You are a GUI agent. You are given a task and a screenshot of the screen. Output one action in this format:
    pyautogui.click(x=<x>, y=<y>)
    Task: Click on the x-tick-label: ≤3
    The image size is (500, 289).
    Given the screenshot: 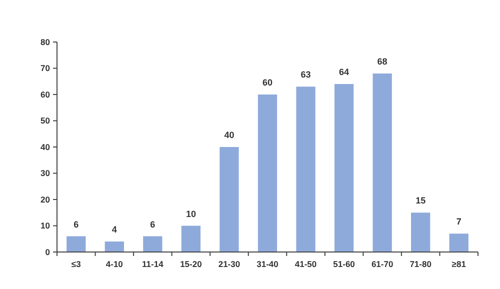 What is the action you would take?
    pyautogui.click(x=76, y=264)
    